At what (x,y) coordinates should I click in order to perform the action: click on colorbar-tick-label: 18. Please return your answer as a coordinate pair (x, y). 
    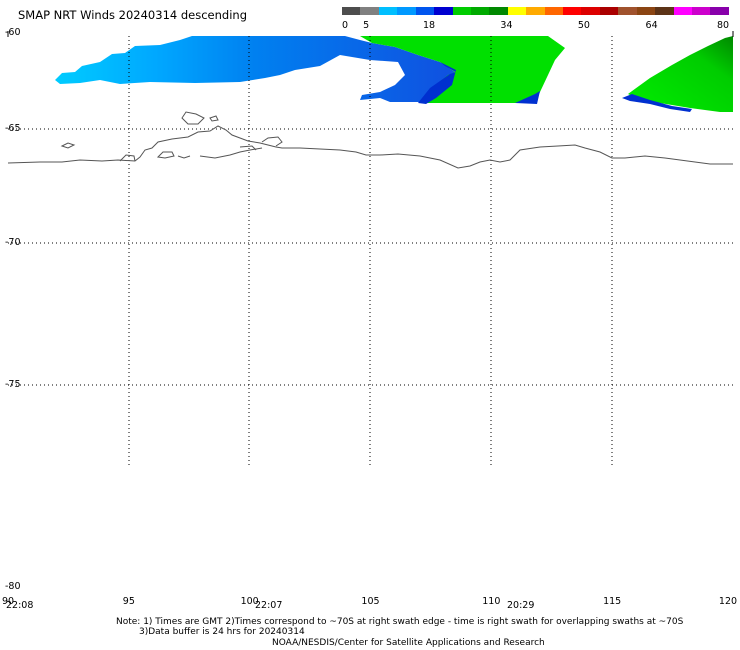
    Looking at the image, I should click on (429, 25).